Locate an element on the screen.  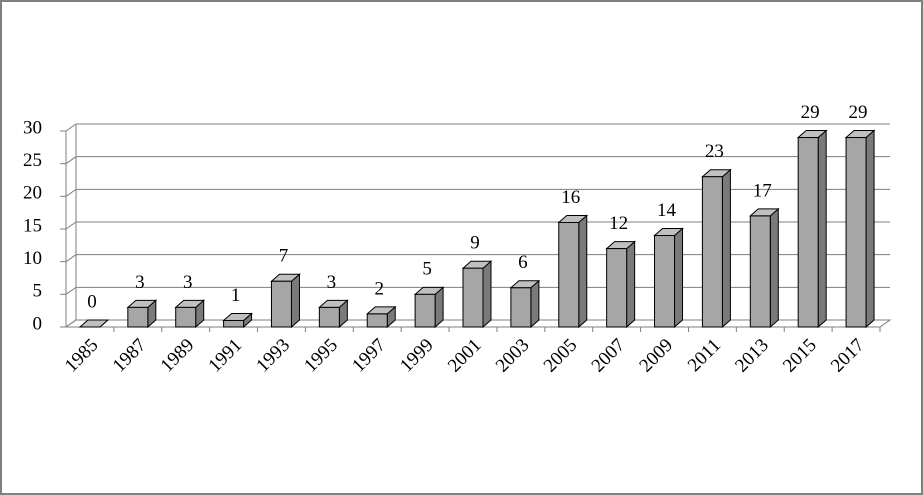
data-label: 14 is located at coordinates (667, 210).